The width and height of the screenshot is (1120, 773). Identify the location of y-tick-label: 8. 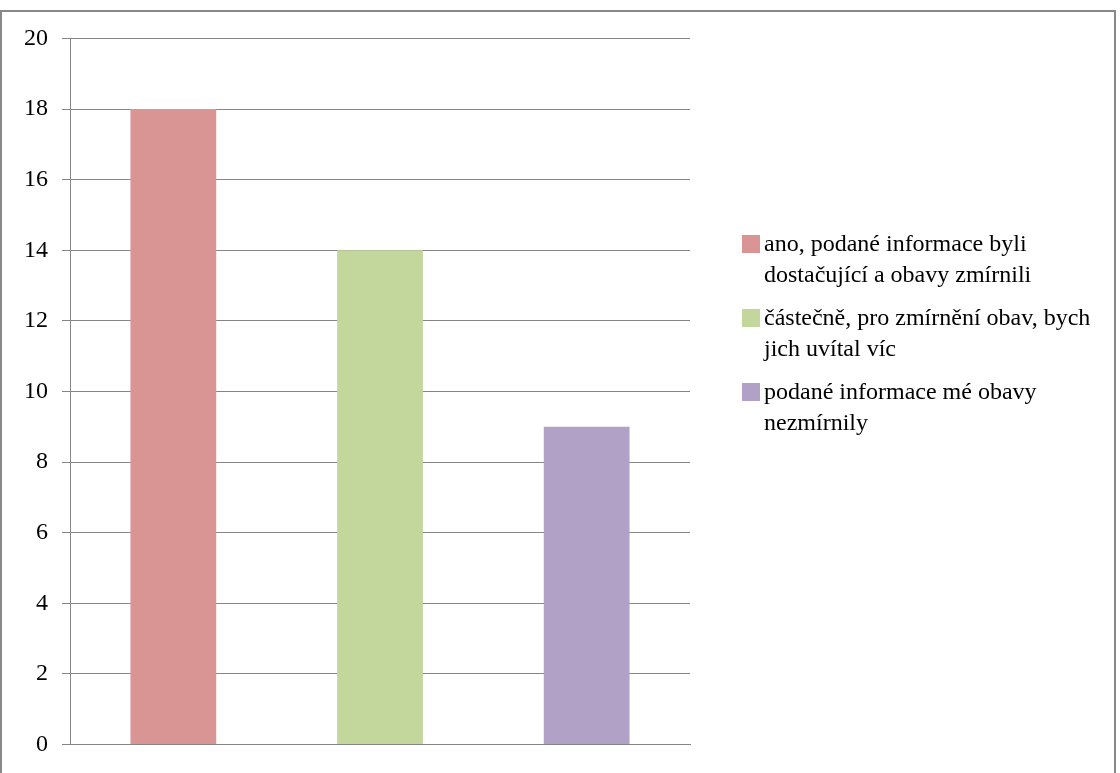
(42, 460).